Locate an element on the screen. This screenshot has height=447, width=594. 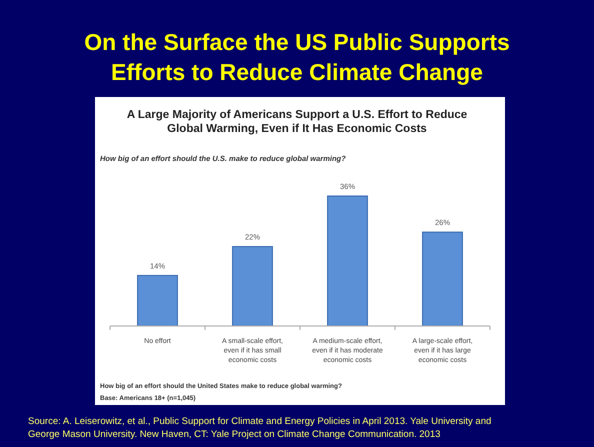
source-note: Source: A. Leiserowitz, et al., Public Support for Climate and Energy Policies in April 2013. Yale University and George Mason University. New Haven, CT: Yale Project on Climate Change Communication. 2013 is located at coordinates (260, 428).